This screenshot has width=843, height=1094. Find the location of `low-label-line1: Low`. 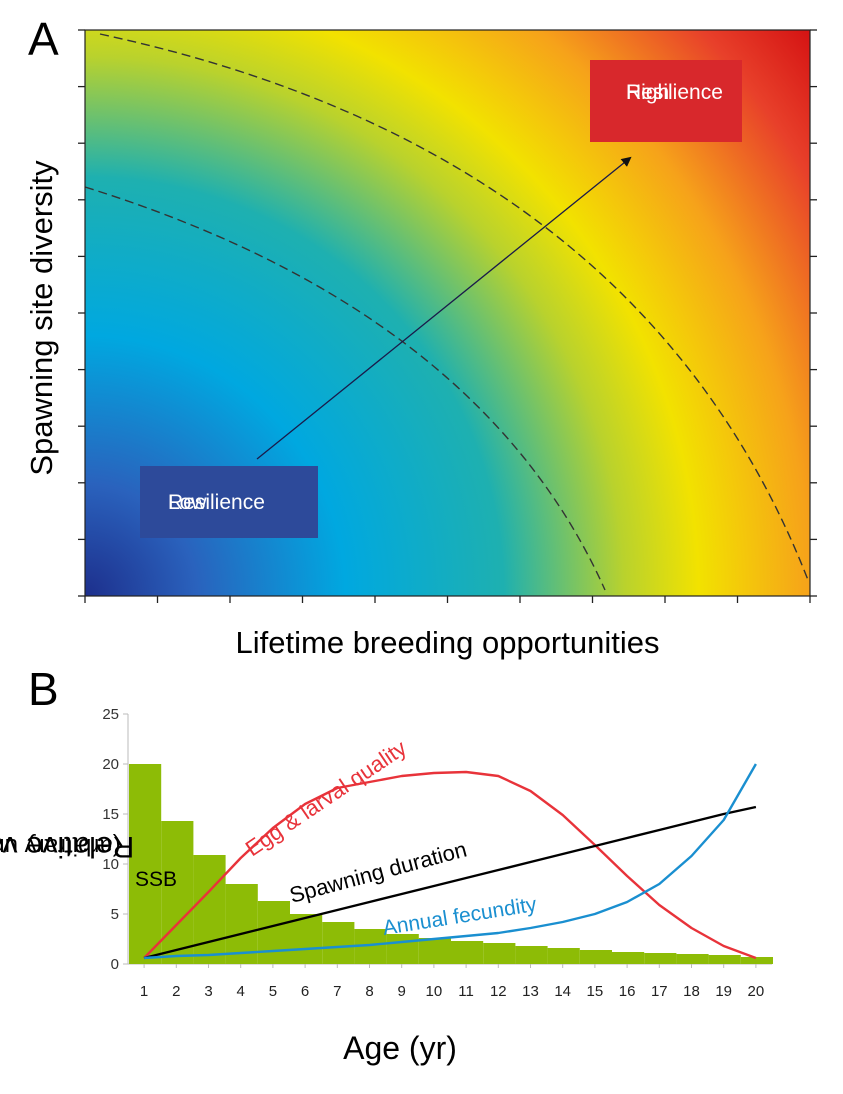

low-label-line1: Low is located at coordinates (187, 502).